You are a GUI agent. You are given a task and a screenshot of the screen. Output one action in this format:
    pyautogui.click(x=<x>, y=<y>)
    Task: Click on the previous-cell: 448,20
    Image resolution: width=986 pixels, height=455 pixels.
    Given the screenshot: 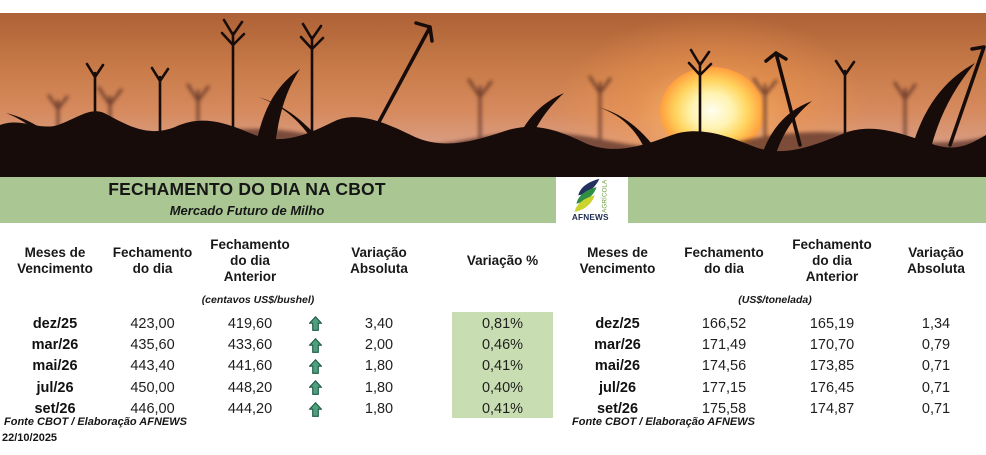 What is the action you would take?
    pyautogui.click(x=250, y=387)
    